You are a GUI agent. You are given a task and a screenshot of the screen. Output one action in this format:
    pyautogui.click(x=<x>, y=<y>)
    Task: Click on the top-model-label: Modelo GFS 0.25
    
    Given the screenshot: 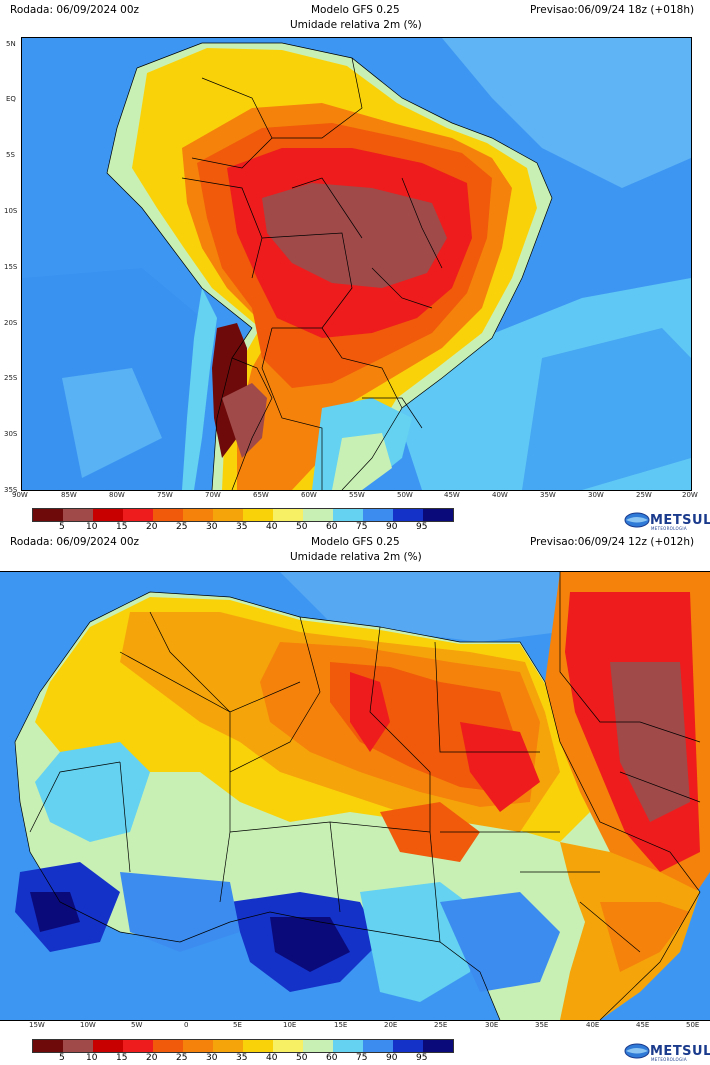 What is the action you would take?
    pyautogui.click(x=355, y=10)
    